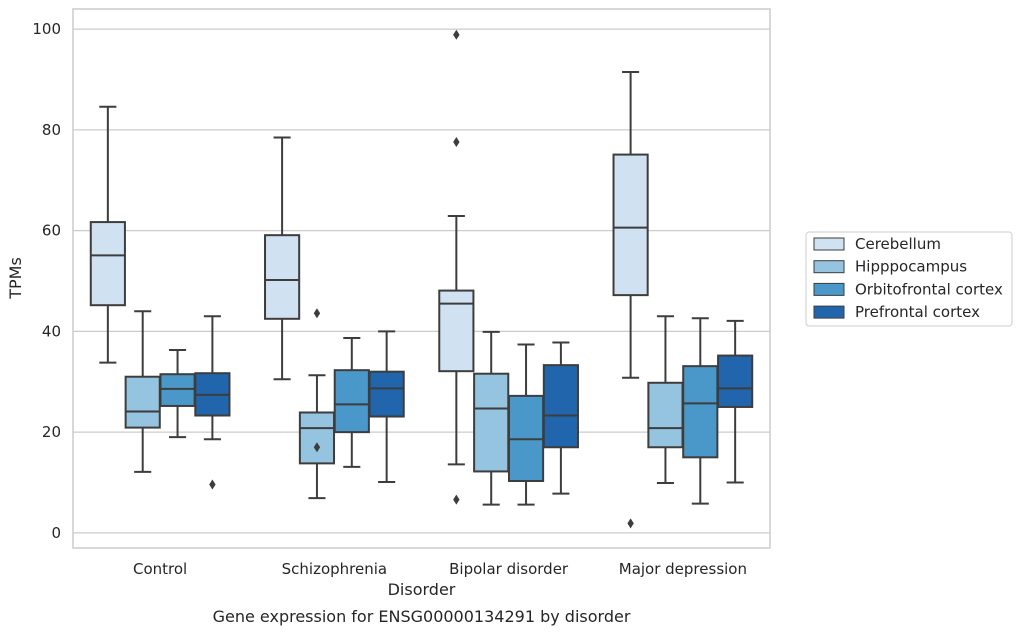 The width and height of the screenshot is (1023, 634). I want to click on y-tick-label: 0, so click(56, 533).